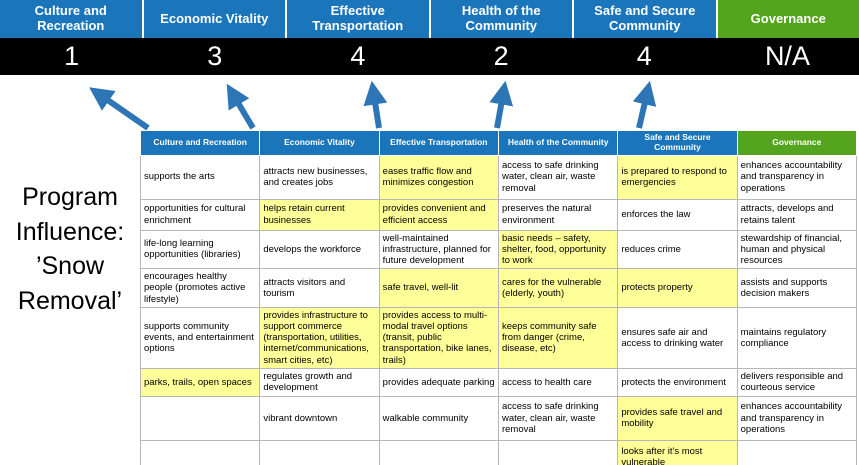 The width and height of the screenshot is (859, 465). What do you see at coordinates (119, 109) in the screenshot?
I see `up-arrow-culture` at bounding box center [119, 109].